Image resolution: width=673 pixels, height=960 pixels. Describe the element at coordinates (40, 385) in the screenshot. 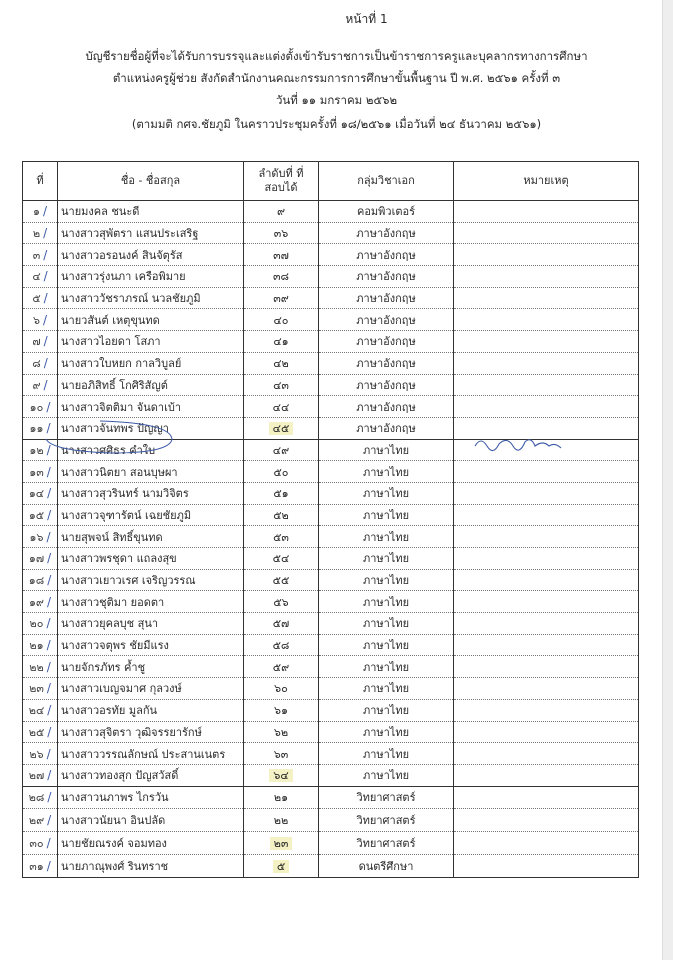

I see `row-number: ๙/` at that location.